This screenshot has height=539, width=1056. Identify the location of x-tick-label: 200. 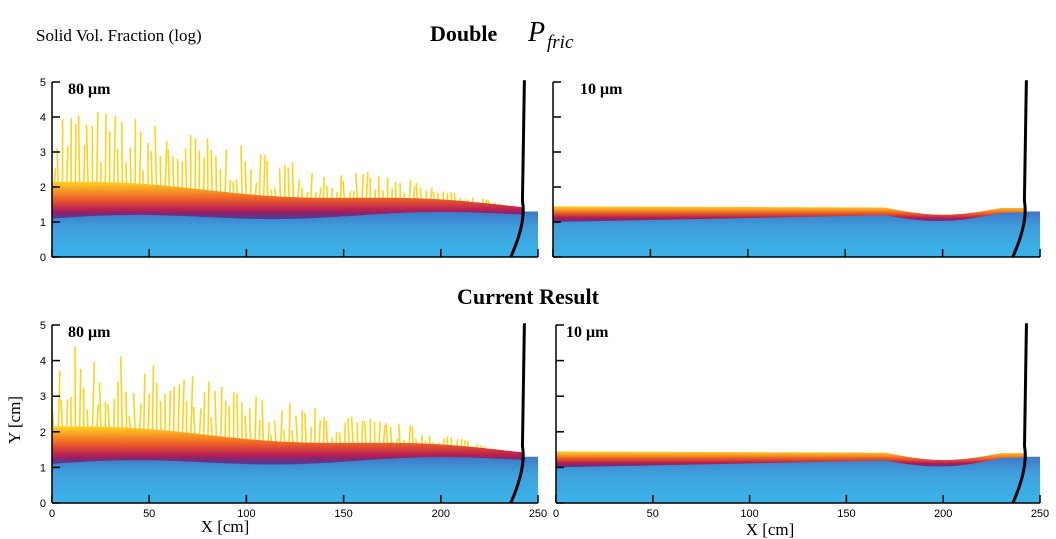
(441, 514).